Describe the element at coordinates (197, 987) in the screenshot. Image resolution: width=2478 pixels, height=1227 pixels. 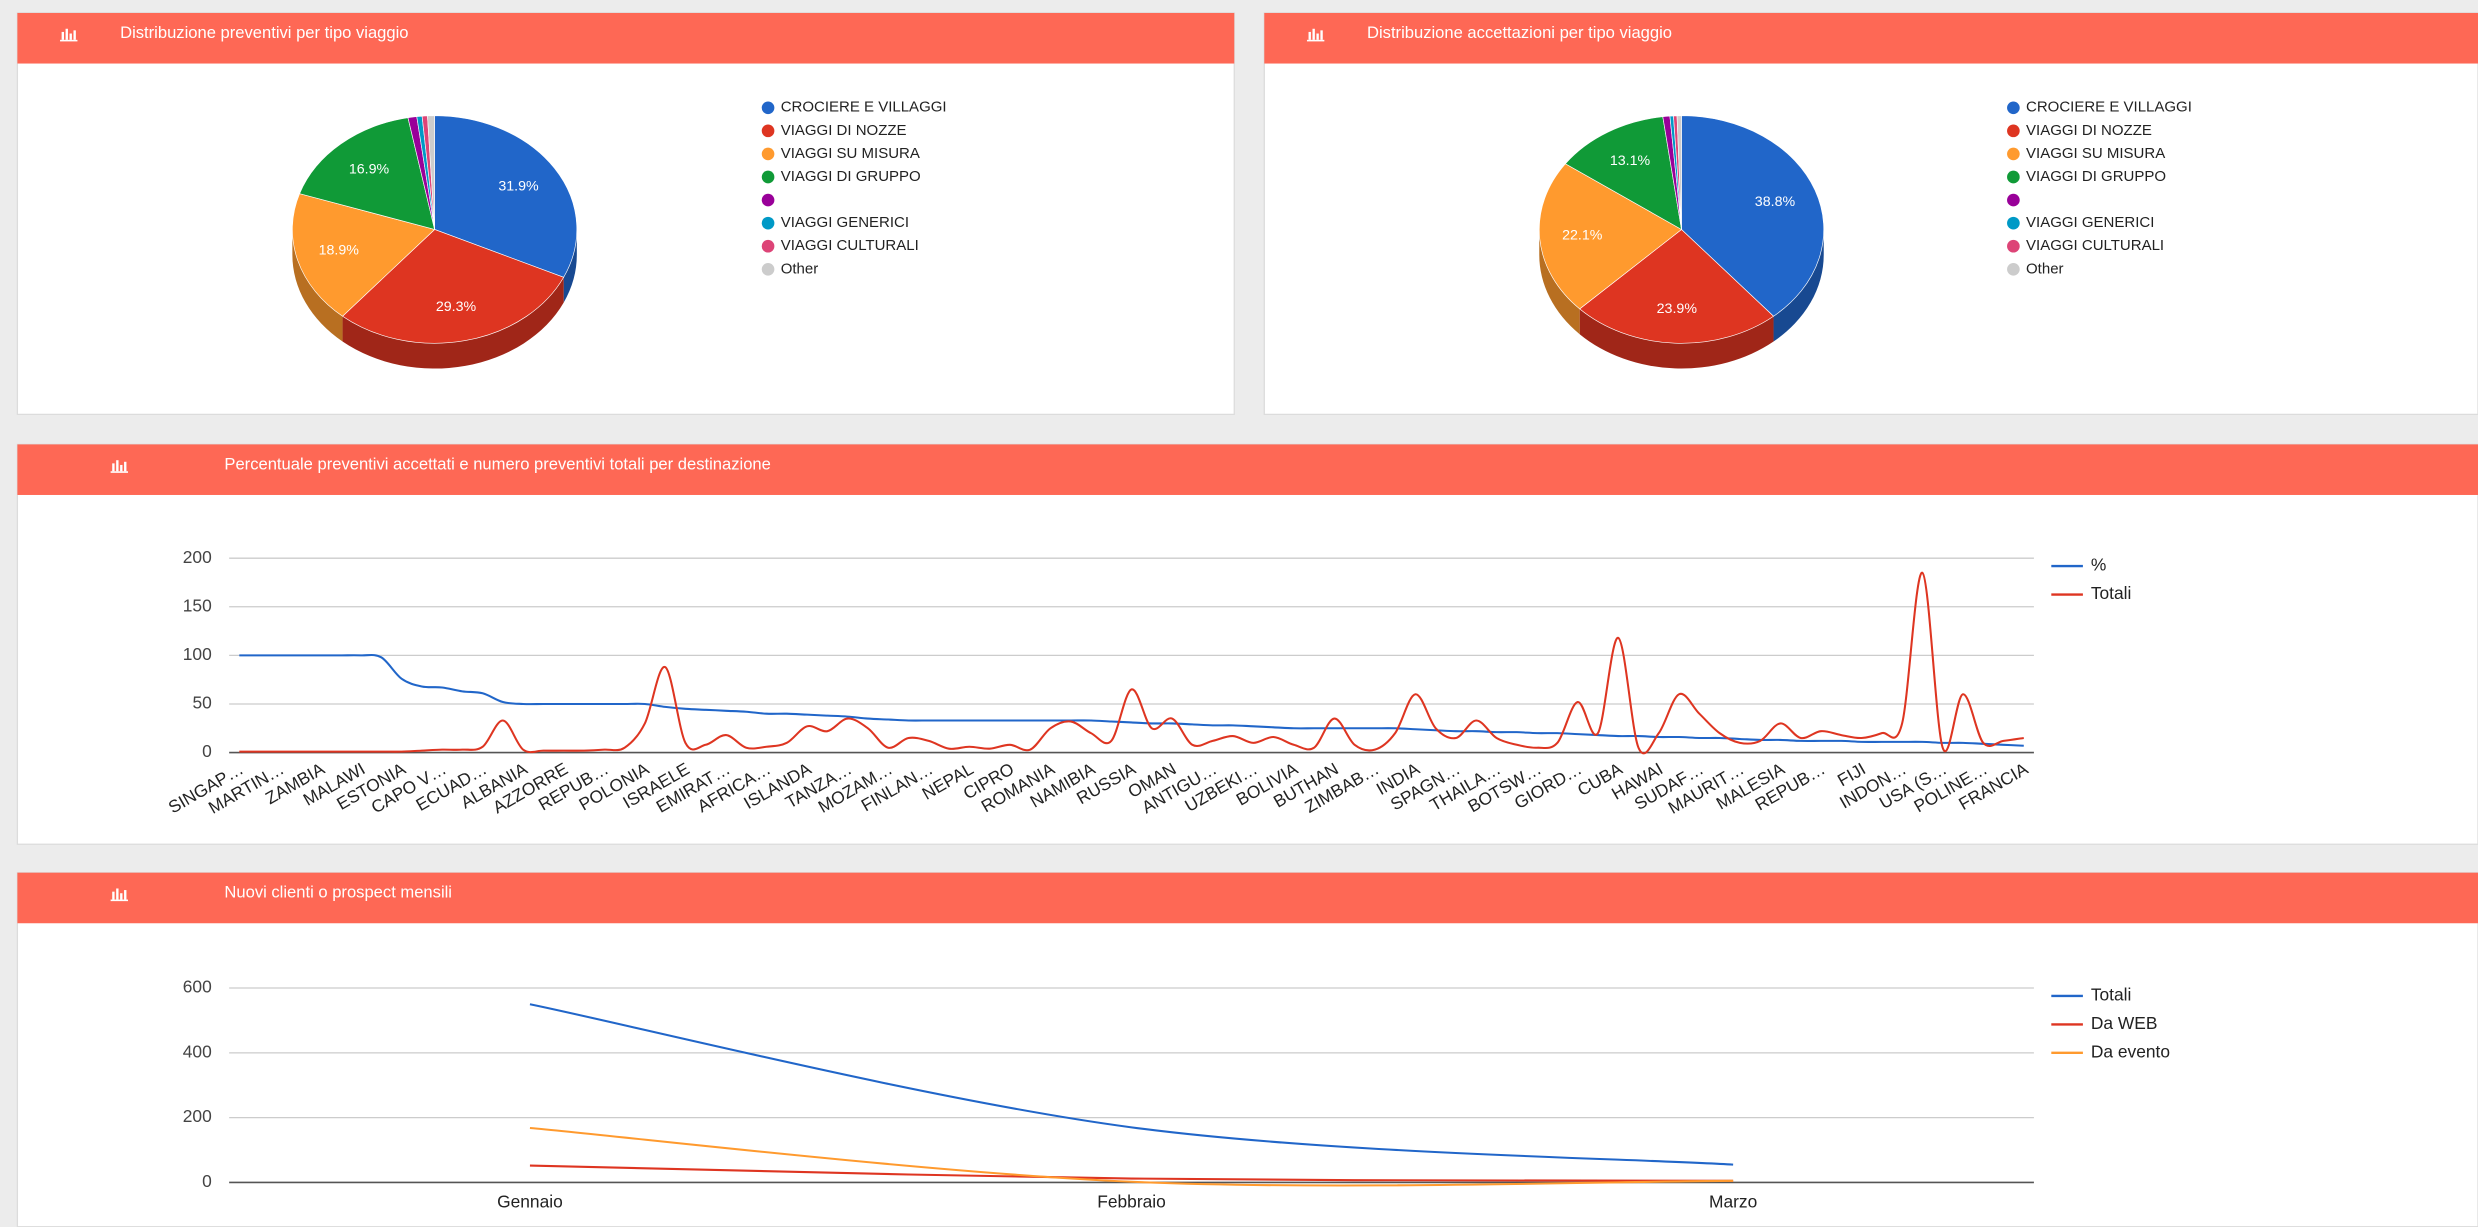
I see `y-tick-label: 600` at that location.